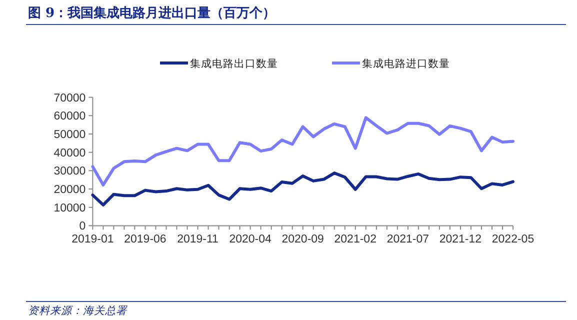  Describe the element at coordinates (234, 63) in the screenshot. I see `legend-label: 集成电路出口数量` at that location.